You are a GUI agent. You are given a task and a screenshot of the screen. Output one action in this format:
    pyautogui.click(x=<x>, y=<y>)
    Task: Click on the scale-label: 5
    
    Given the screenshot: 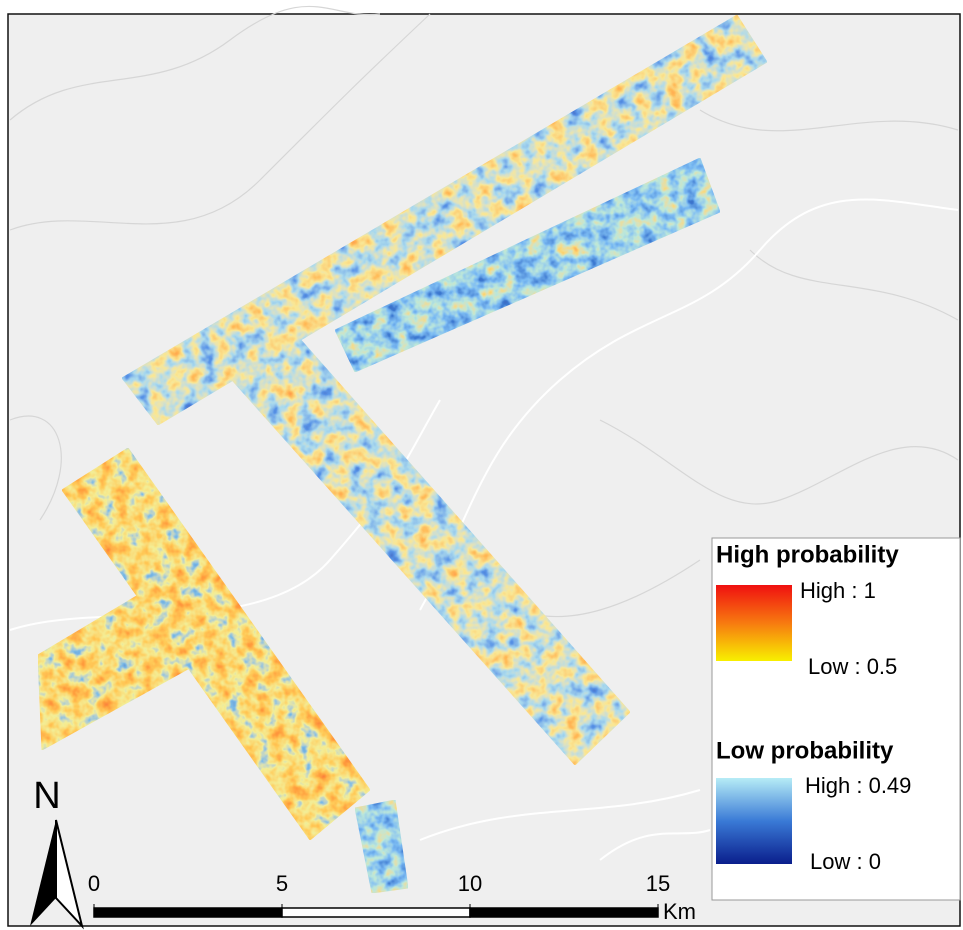 What is the action you would take?
    pyautogui.click(x=282, y=883)
    